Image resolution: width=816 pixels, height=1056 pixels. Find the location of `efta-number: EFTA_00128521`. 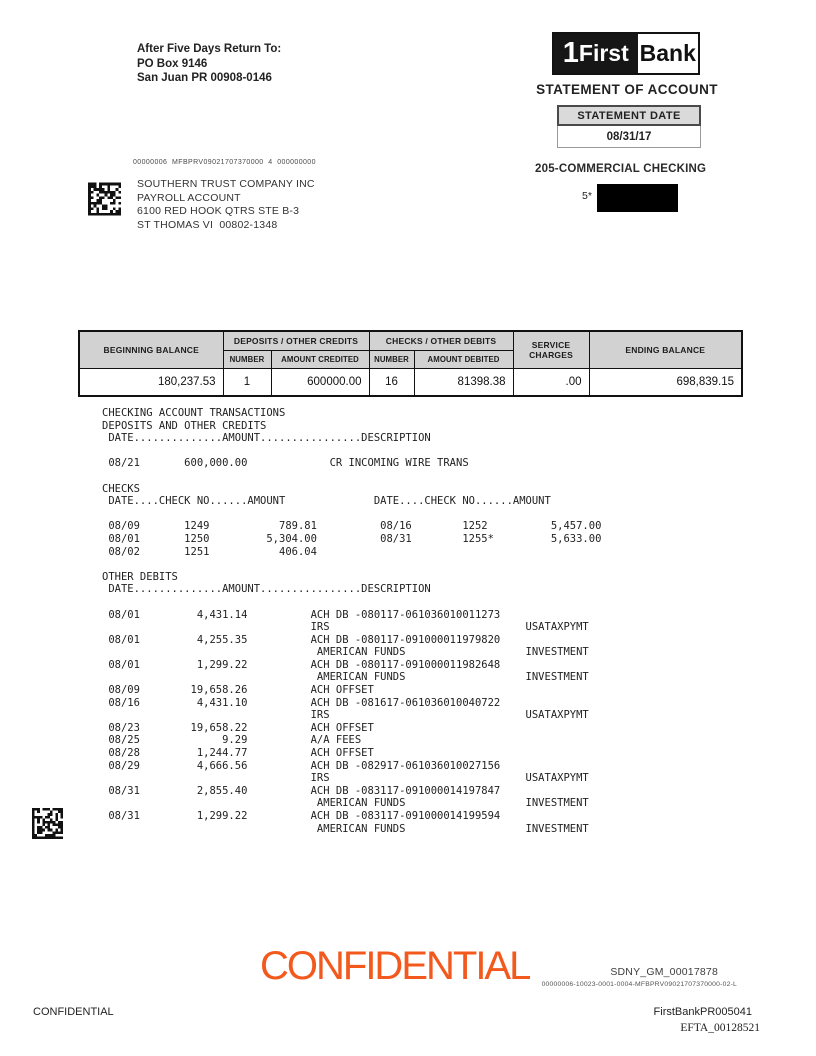

efta-number: EFTA_00128521 is located at coordinates (720, 1028).